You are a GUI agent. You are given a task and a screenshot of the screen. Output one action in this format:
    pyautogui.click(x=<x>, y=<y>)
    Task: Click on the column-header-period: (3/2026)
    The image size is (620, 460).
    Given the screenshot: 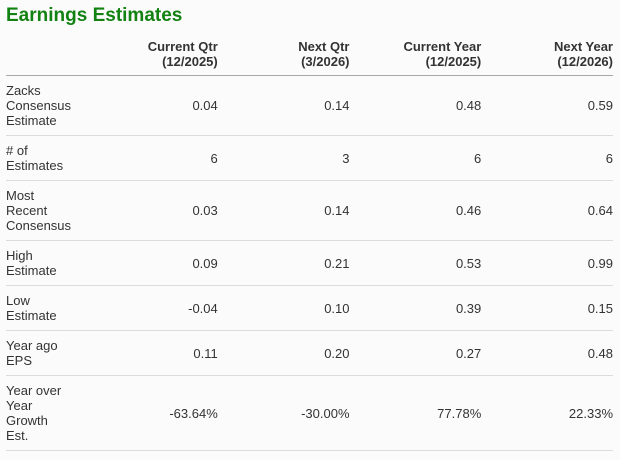 What is the action you would take?
    pyautogui.click(x=325, y=61)
    